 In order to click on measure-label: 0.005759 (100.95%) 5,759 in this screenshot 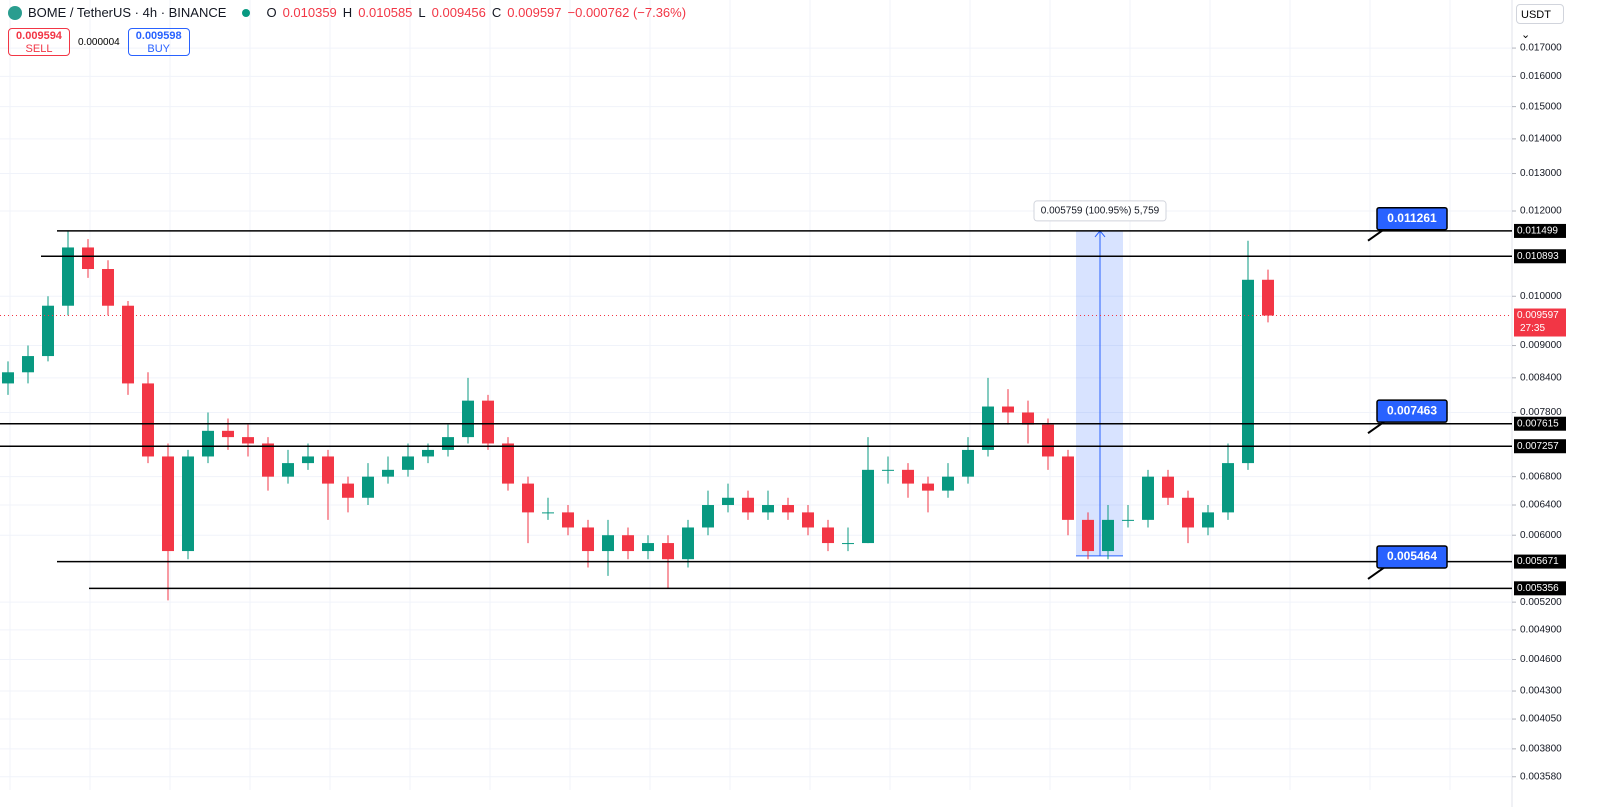, I will do `click(1100, 211)`.